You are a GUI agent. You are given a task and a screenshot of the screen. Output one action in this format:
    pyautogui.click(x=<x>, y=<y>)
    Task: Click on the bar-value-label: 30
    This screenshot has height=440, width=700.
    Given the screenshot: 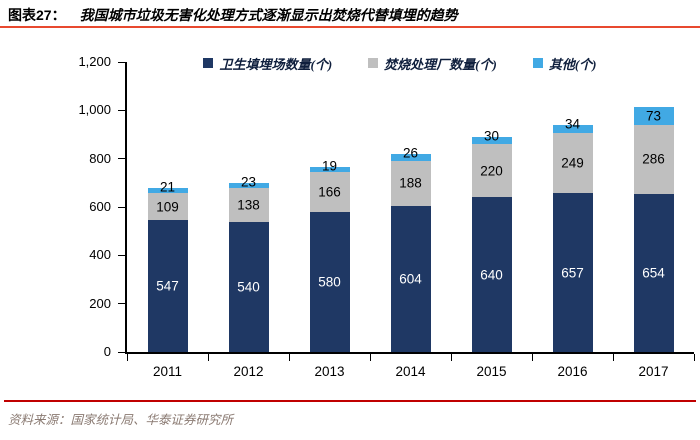 What is the action you would take?
    pyautogui.click(x=491, y=136)
    